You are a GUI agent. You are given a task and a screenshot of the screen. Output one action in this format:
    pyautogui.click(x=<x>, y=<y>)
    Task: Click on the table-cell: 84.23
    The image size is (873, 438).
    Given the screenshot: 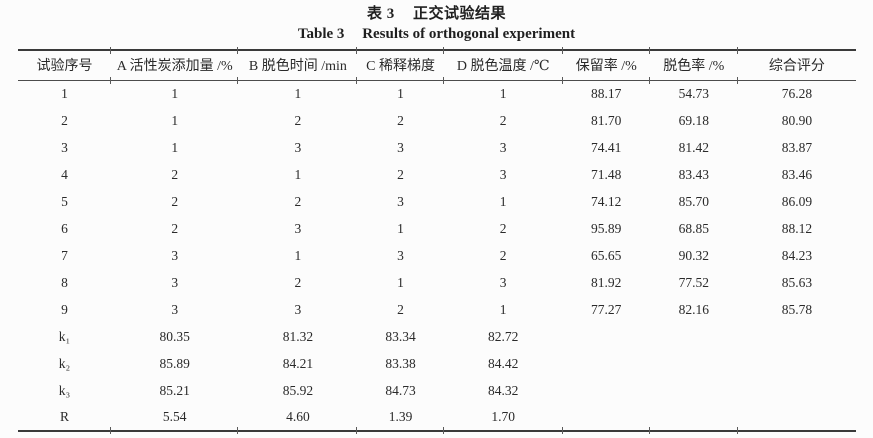 What is the action you would take?
    pyautogui.click(x=797, y=255)
    